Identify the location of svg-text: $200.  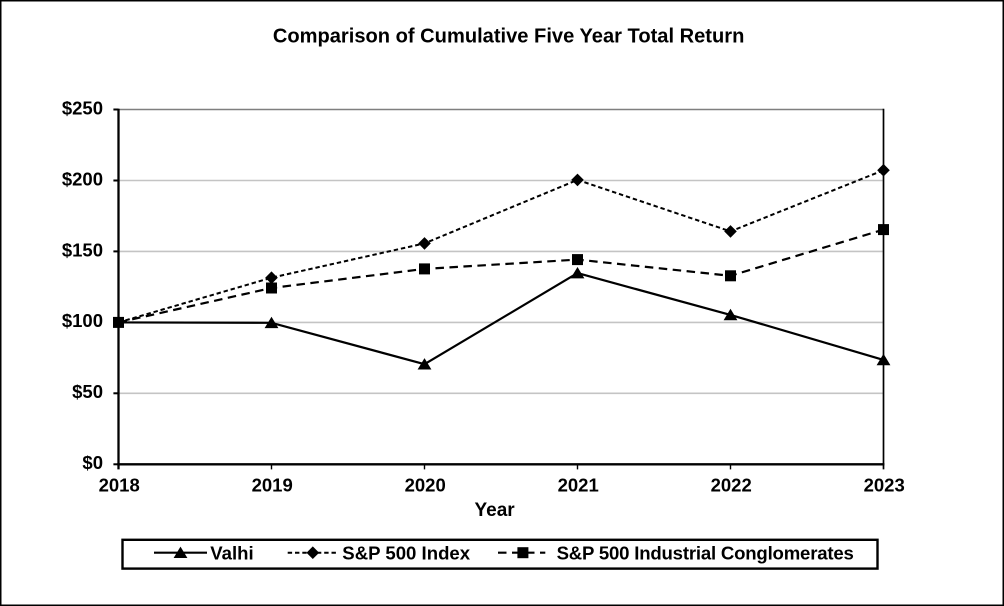
(82, 178).